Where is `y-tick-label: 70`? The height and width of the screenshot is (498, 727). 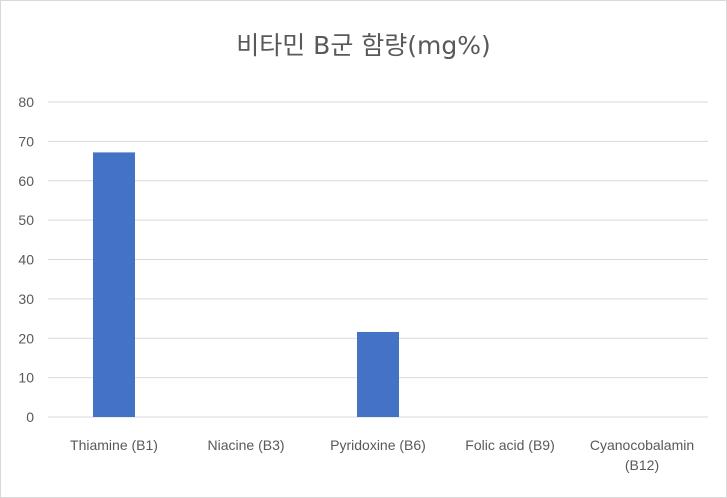 y-tick-label: 70 is located at coordinates (26, 141).